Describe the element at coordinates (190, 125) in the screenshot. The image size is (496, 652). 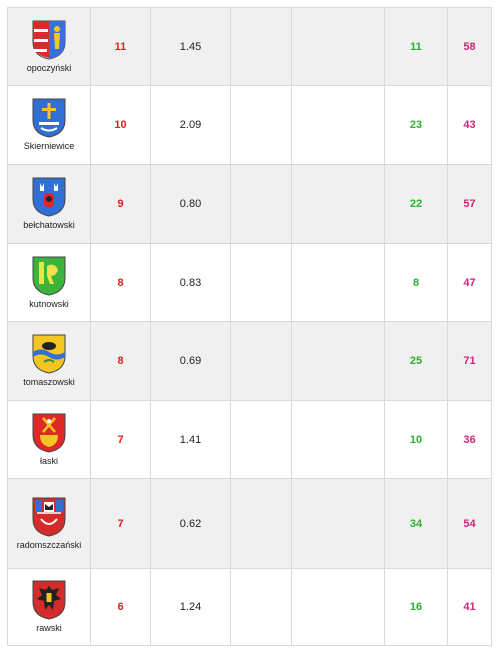
I see `ratio-value: 2.09` at that location.